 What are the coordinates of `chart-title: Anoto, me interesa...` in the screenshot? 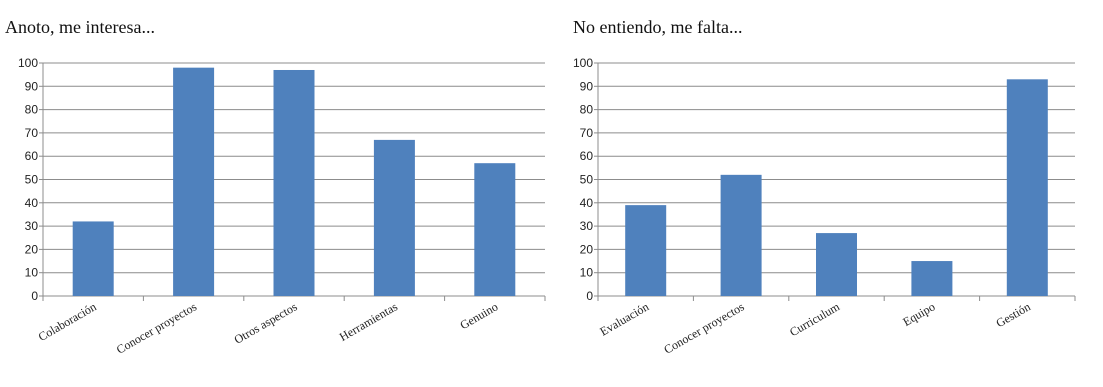 It's located at (80, 27).